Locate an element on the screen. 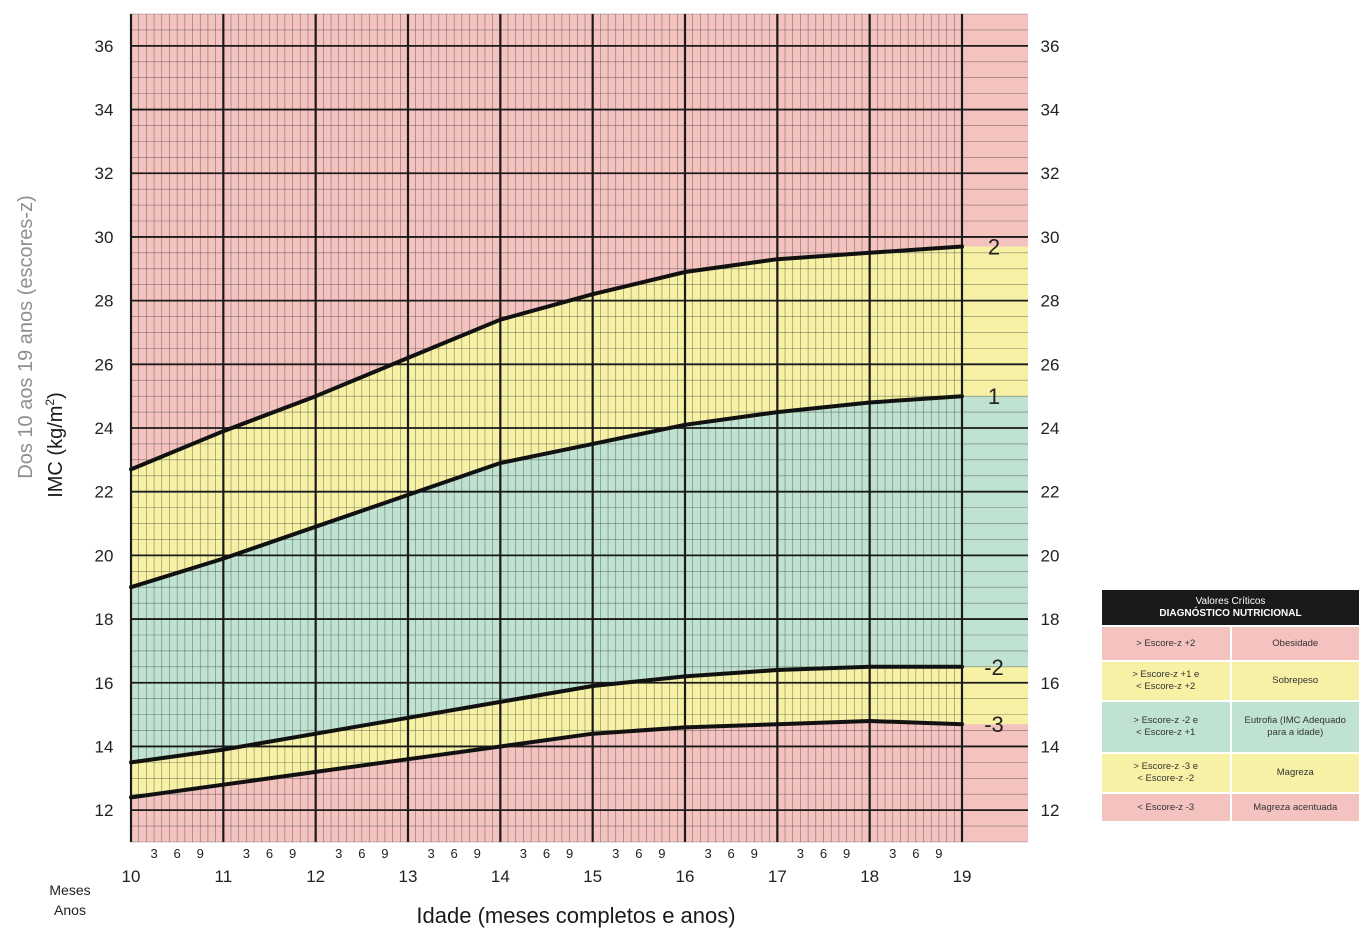 The height and width of the screenshot is (929, 1360). curve-label: 2 is located at coordinates (994, 246).